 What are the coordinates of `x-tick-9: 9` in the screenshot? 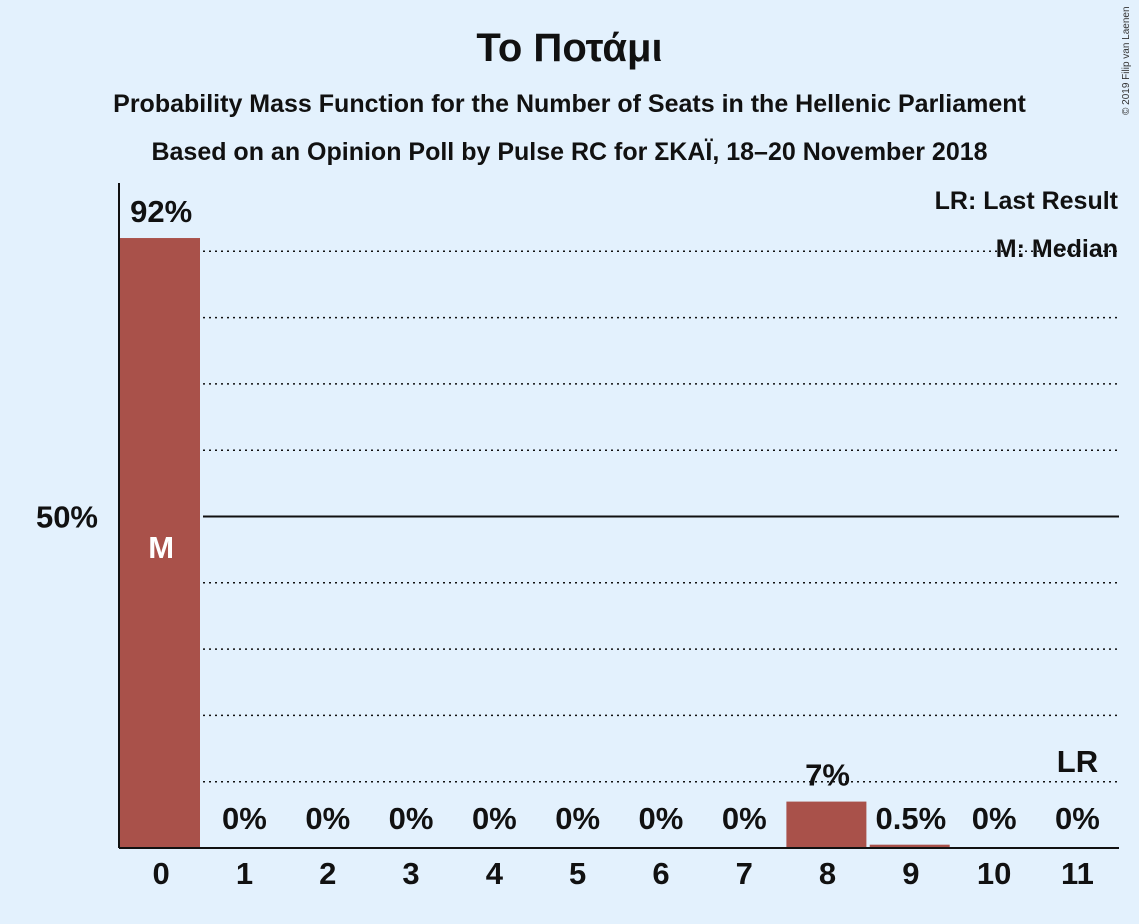 It's located at (910, 873).